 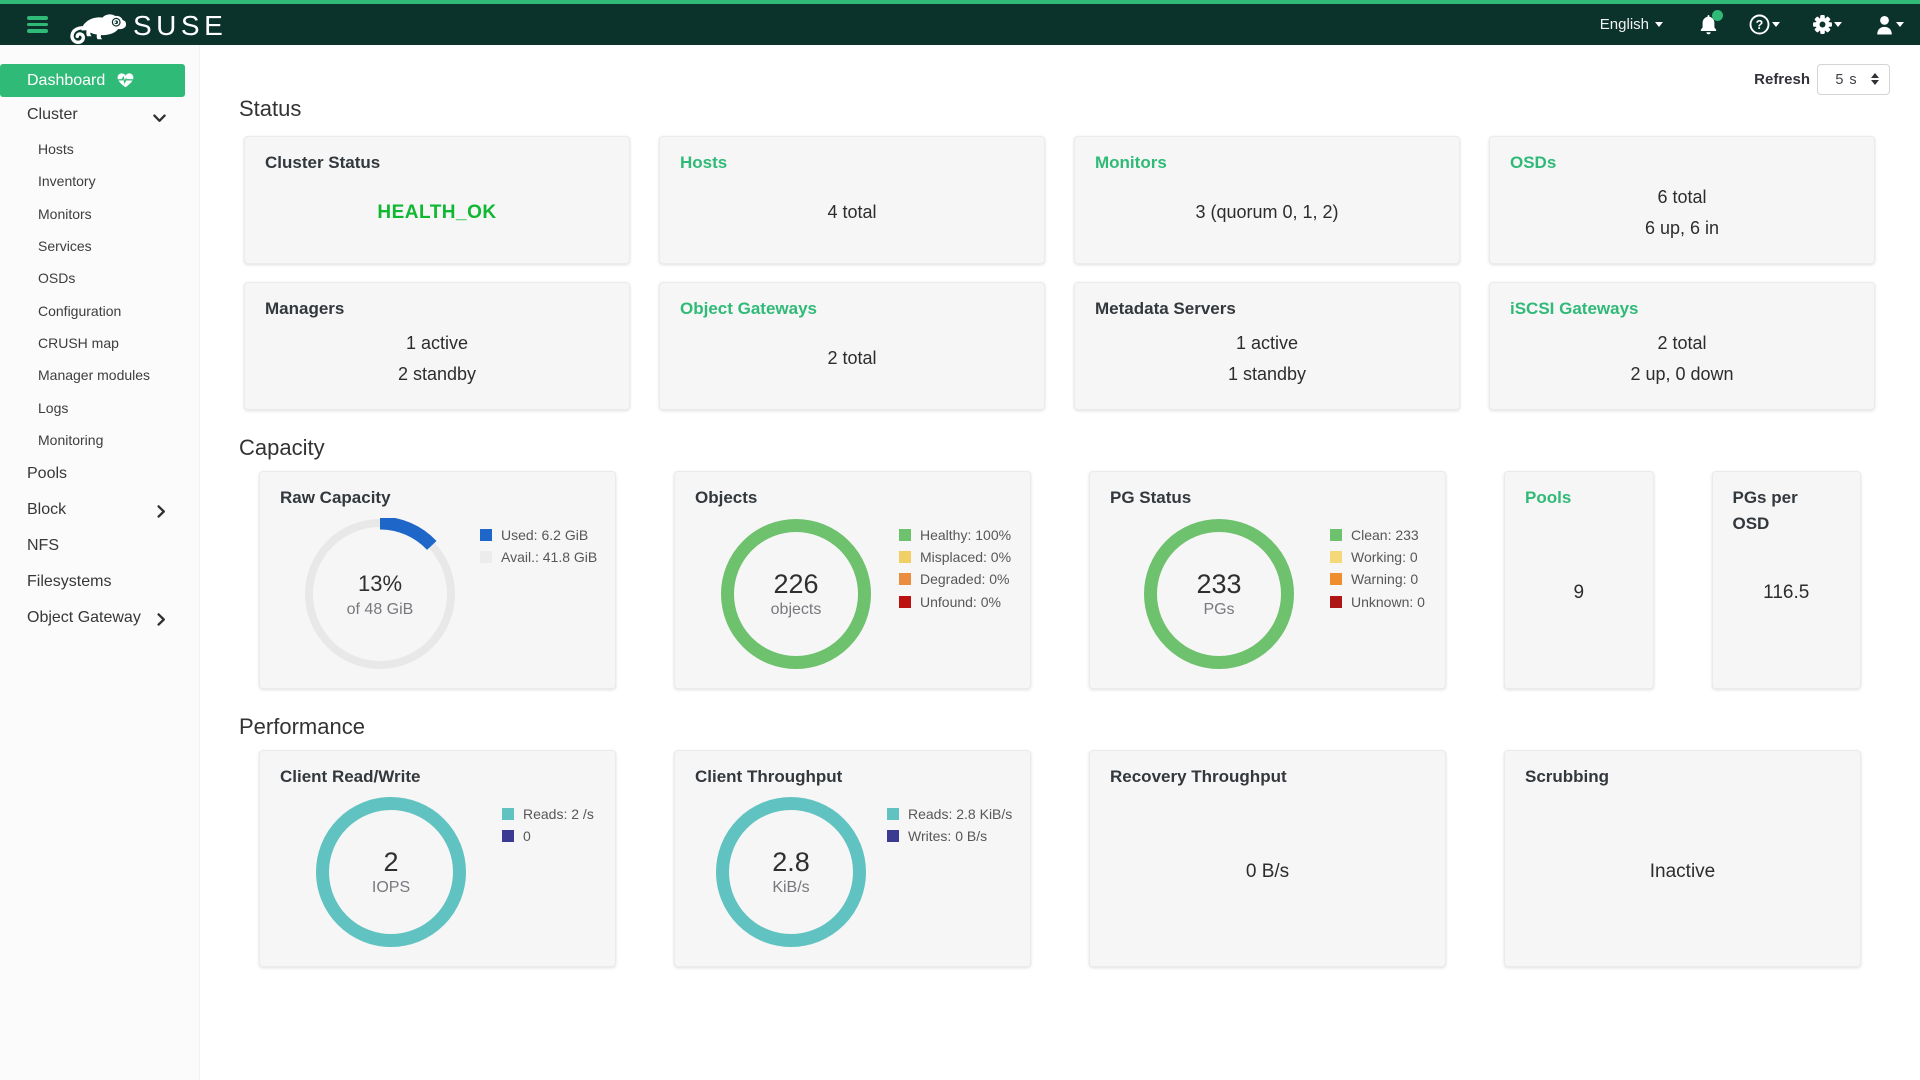 I want to click on sidebar-subitem-configuration: Configuration, so click(x=80, y=310).